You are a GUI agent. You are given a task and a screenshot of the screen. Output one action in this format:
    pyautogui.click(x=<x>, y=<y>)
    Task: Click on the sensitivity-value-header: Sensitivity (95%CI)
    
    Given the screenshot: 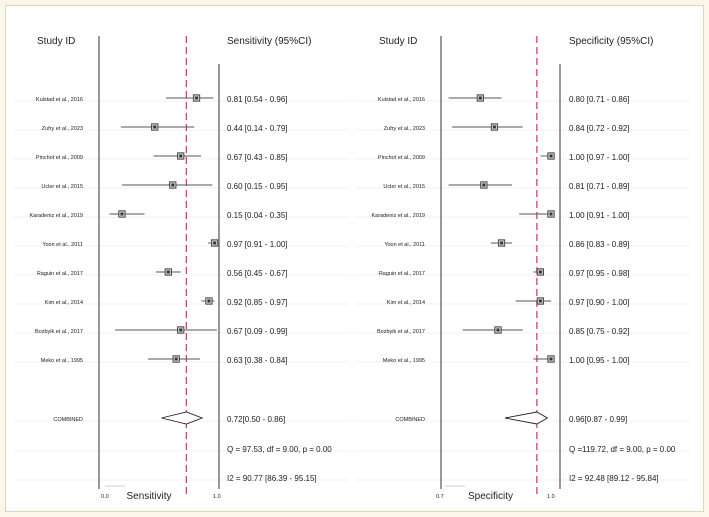 What is the action you would take?
    pyautogui.click(x=269, y=41)
    